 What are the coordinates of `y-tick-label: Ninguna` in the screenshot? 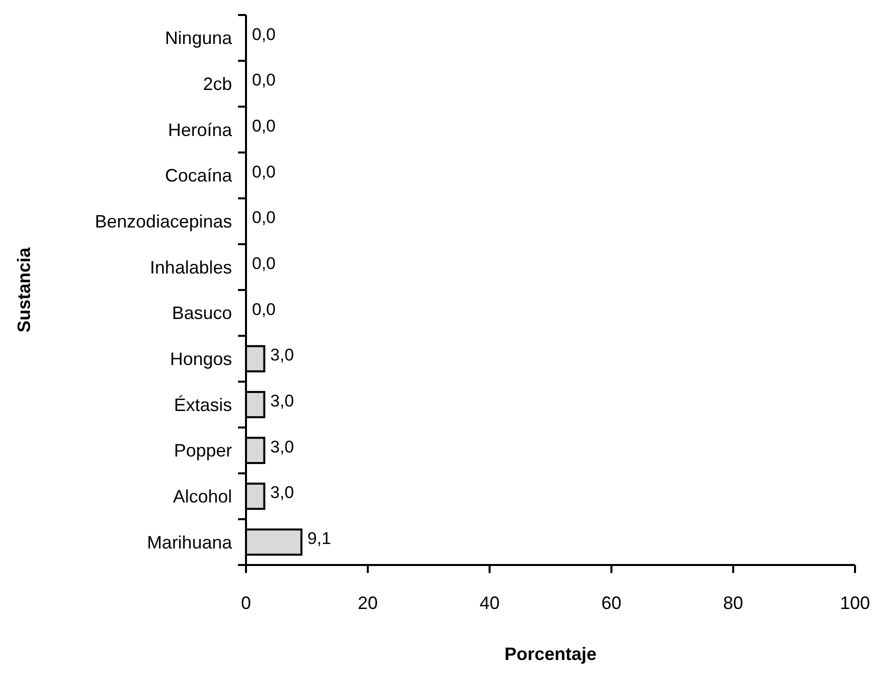 It's located at (198, 38).